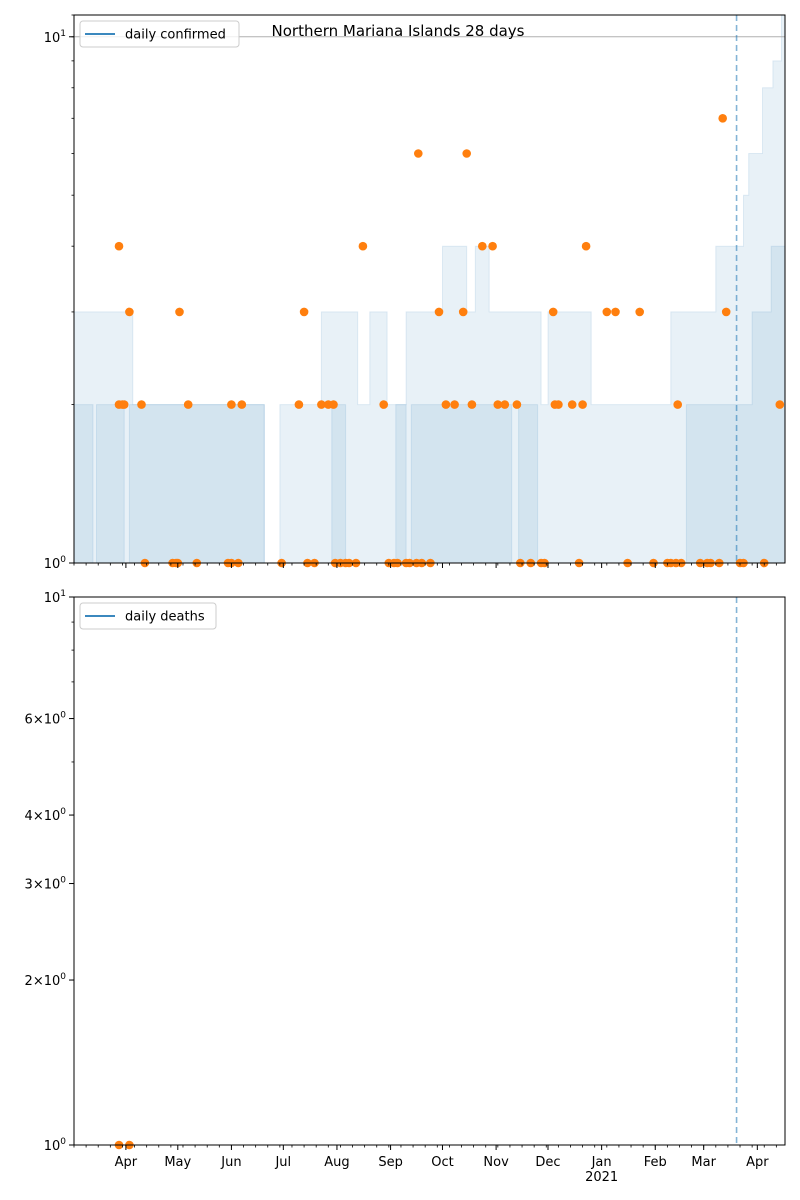 The height and width of the screenshot is (1200, 800). Describe the element at coordinates (547, 1162) in the screenshot. I see `x-tick-label: Dec` at that location.